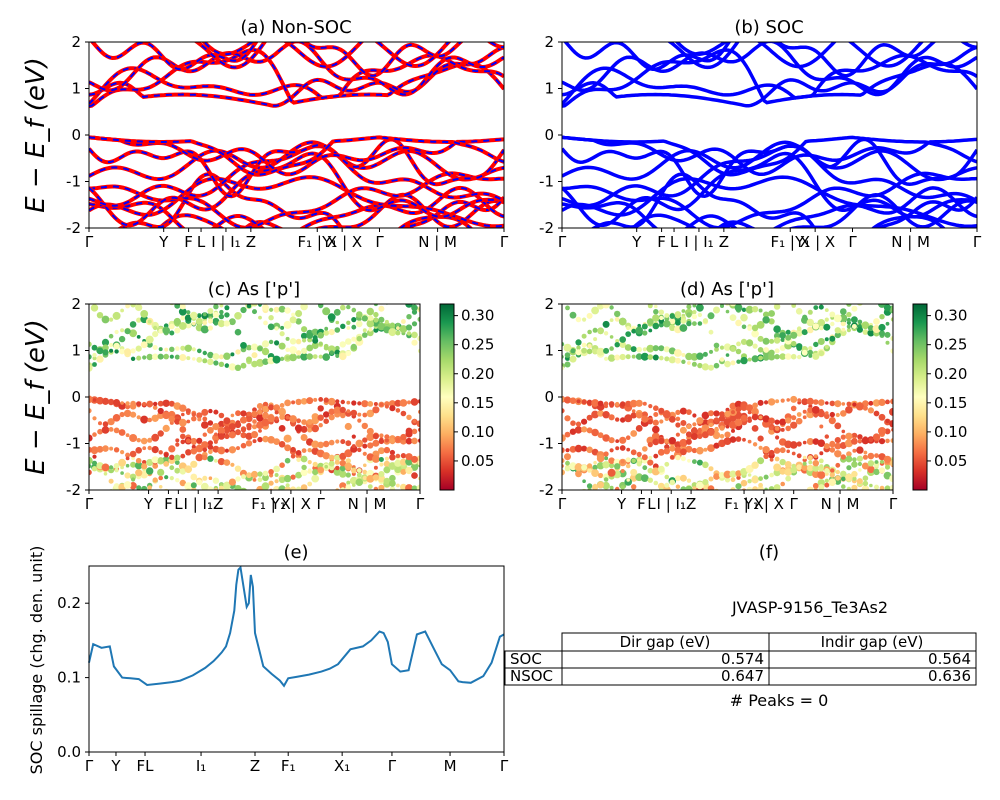 The height and width of the screenshot is (800, 1000). I want to click on y-tick-label: 1, so click(76, 89).